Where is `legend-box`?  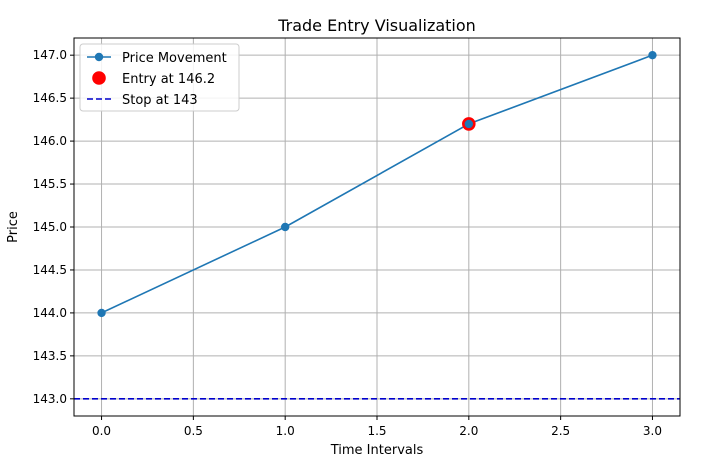 legend-box is located at coordinates (159, 77).